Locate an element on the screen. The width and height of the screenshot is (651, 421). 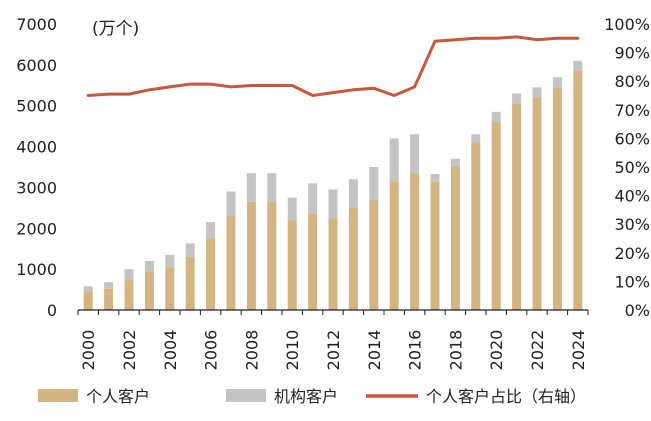
y-right-tick-label: 50% is located at coordinates (632, 167).